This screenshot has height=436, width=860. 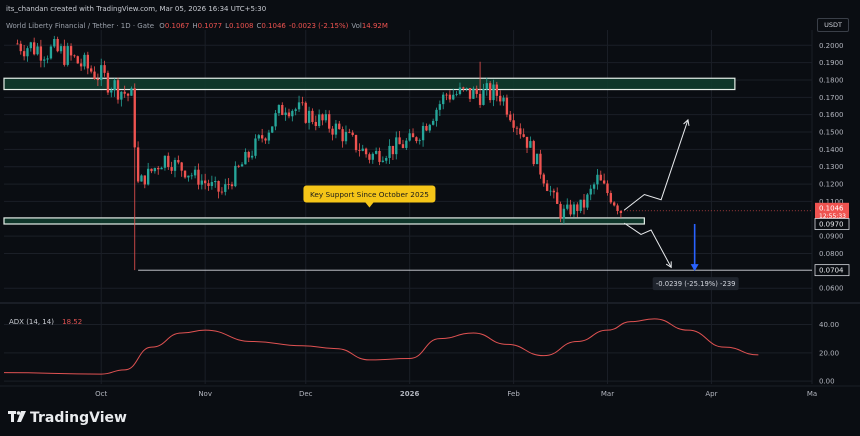 What do you see at coordinates (381, 346) in the screenshot?
I see `adx-panel` at bounding box center [381, 346].